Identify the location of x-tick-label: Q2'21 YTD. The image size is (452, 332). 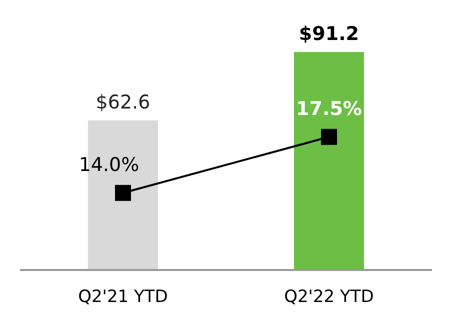
(123, 297).